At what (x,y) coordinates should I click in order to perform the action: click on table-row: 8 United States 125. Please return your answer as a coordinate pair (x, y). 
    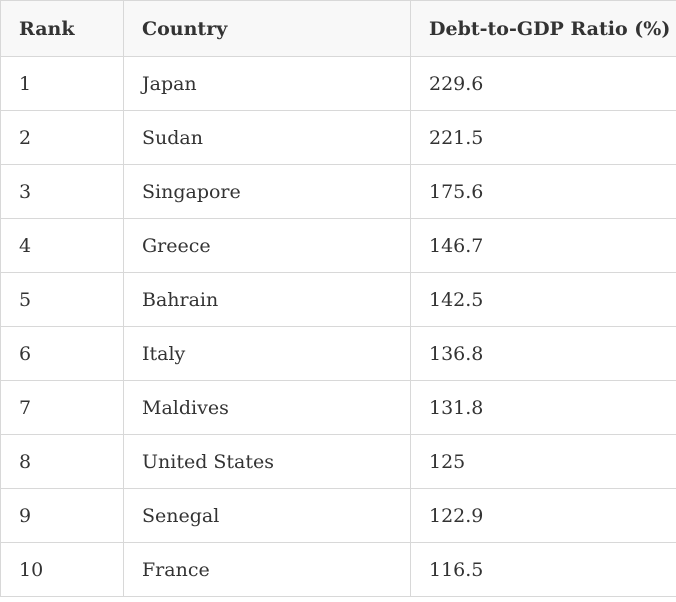
    Looking at the image, I should click on (338, 461).